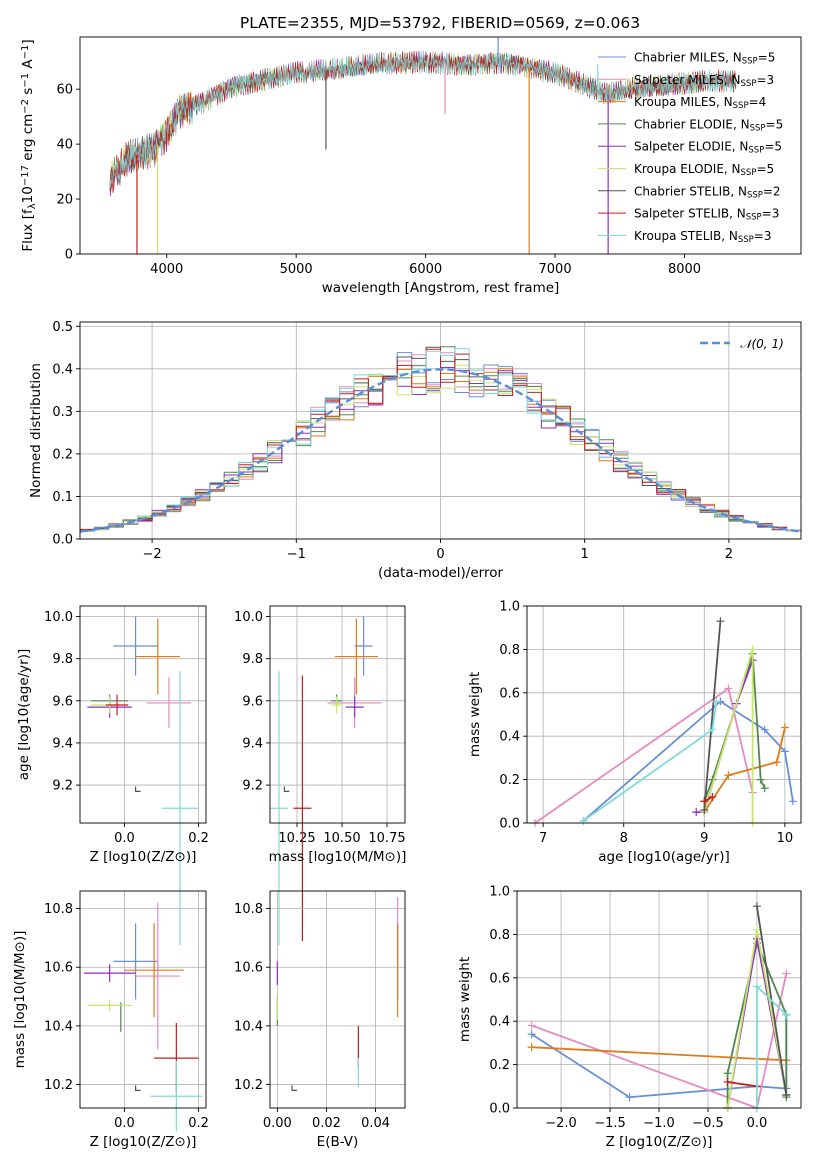  What do you see at coordinates (386, 838) in the screenshot?
I see `x-tick-label: 10.75` at bounding box center [386, 838].